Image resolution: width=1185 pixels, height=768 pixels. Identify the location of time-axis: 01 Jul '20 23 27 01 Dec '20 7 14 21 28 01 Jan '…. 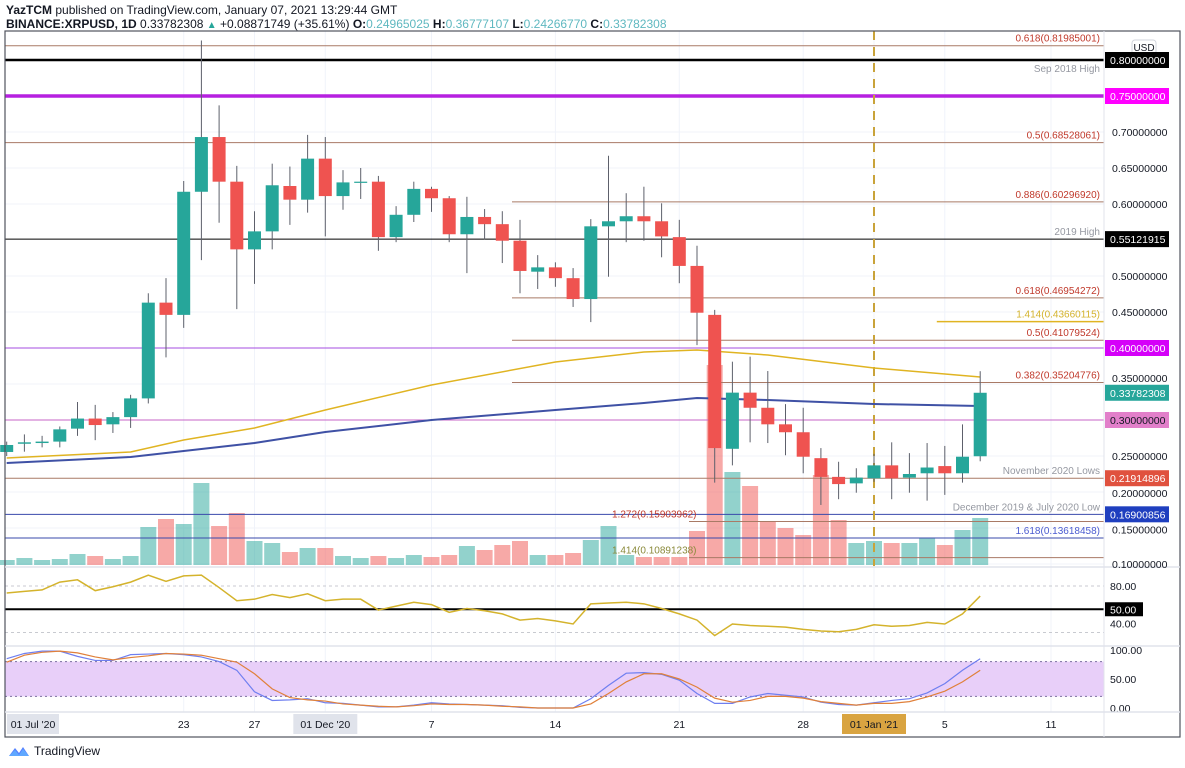
(532, 724).